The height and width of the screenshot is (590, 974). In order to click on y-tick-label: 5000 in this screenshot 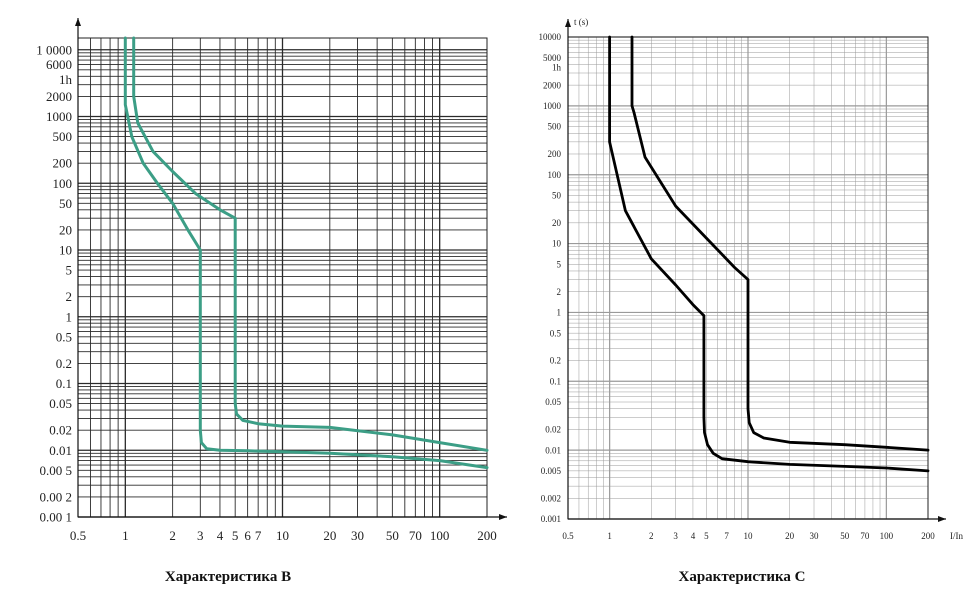, I will do `click(552, 58)`.